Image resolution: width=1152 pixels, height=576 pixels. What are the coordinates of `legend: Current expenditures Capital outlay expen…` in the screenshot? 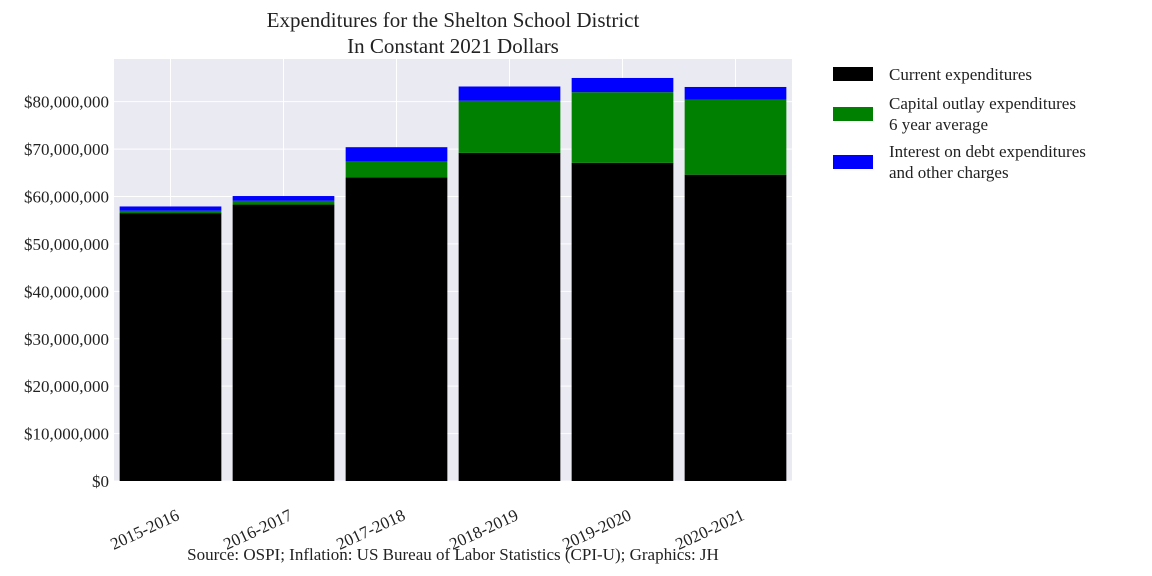 It's located at (959, 123).